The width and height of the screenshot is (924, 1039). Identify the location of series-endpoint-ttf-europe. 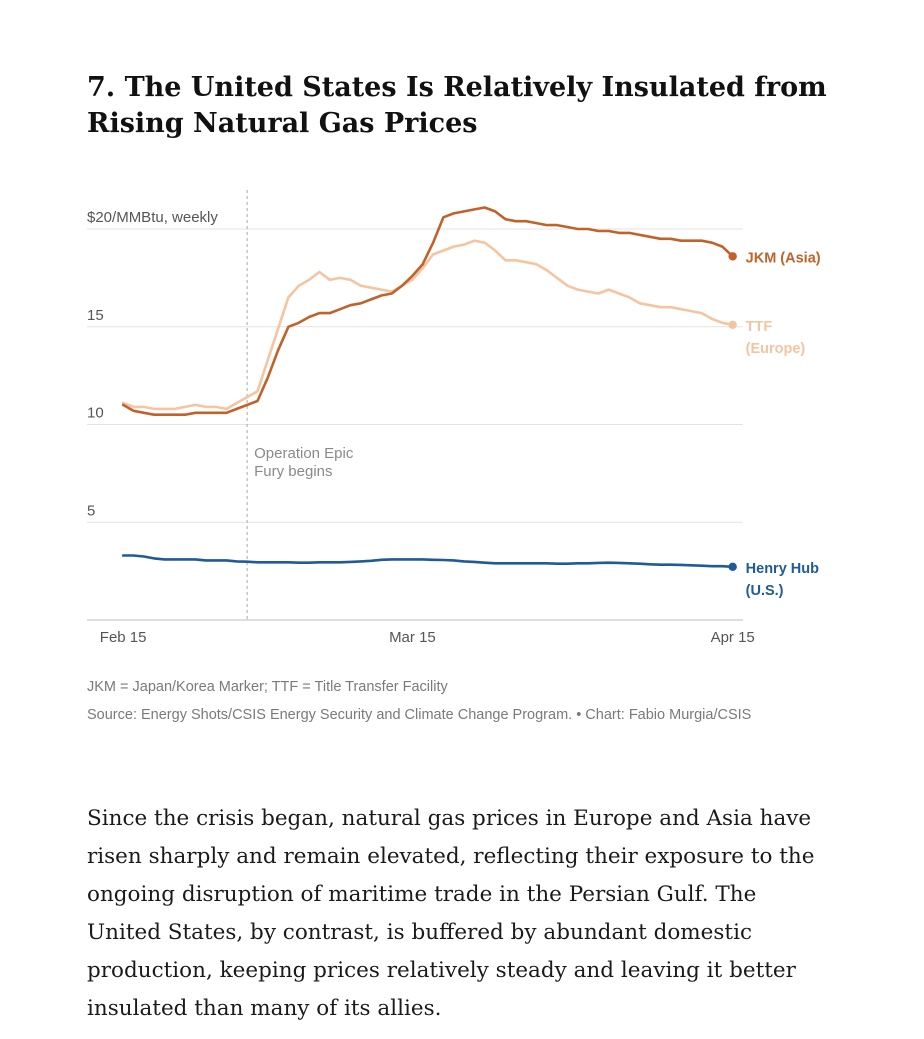
(732, 324).